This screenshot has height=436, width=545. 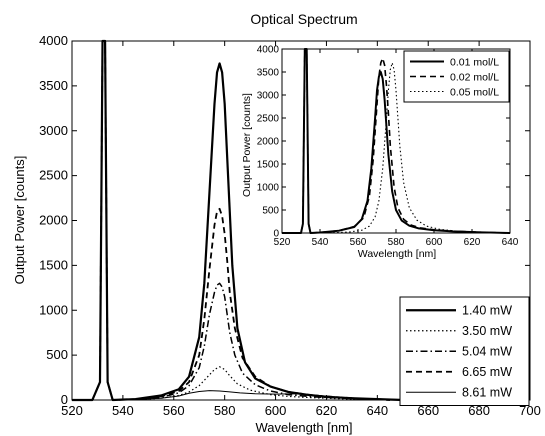 I want to click on main-y-tick-label: 4000, so click(x=53, y=40).